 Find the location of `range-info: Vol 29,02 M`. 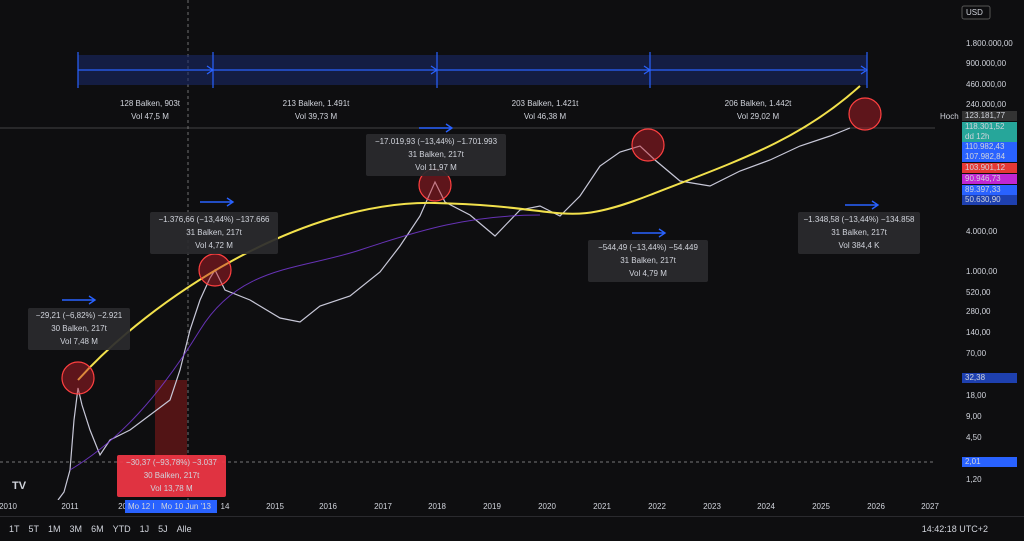

range-info: Vol 29,02 M is located at coordinates (758, 116).